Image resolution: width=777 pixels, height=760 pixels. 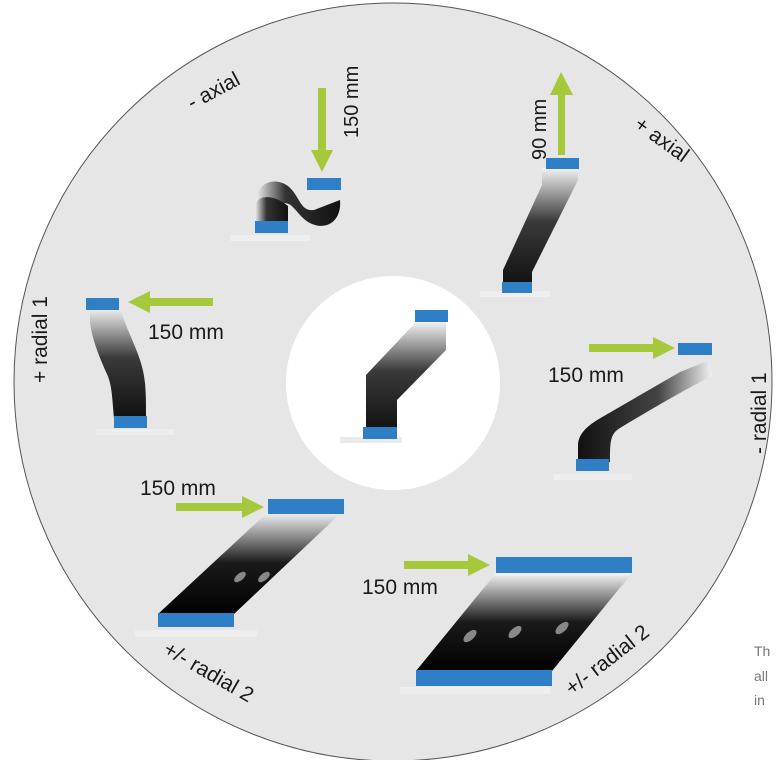 What do you see at coordinates (540, 129) in the screenshot?
I see `plus-axial-dimension: 90 mm` at bounding box center [540, 129].